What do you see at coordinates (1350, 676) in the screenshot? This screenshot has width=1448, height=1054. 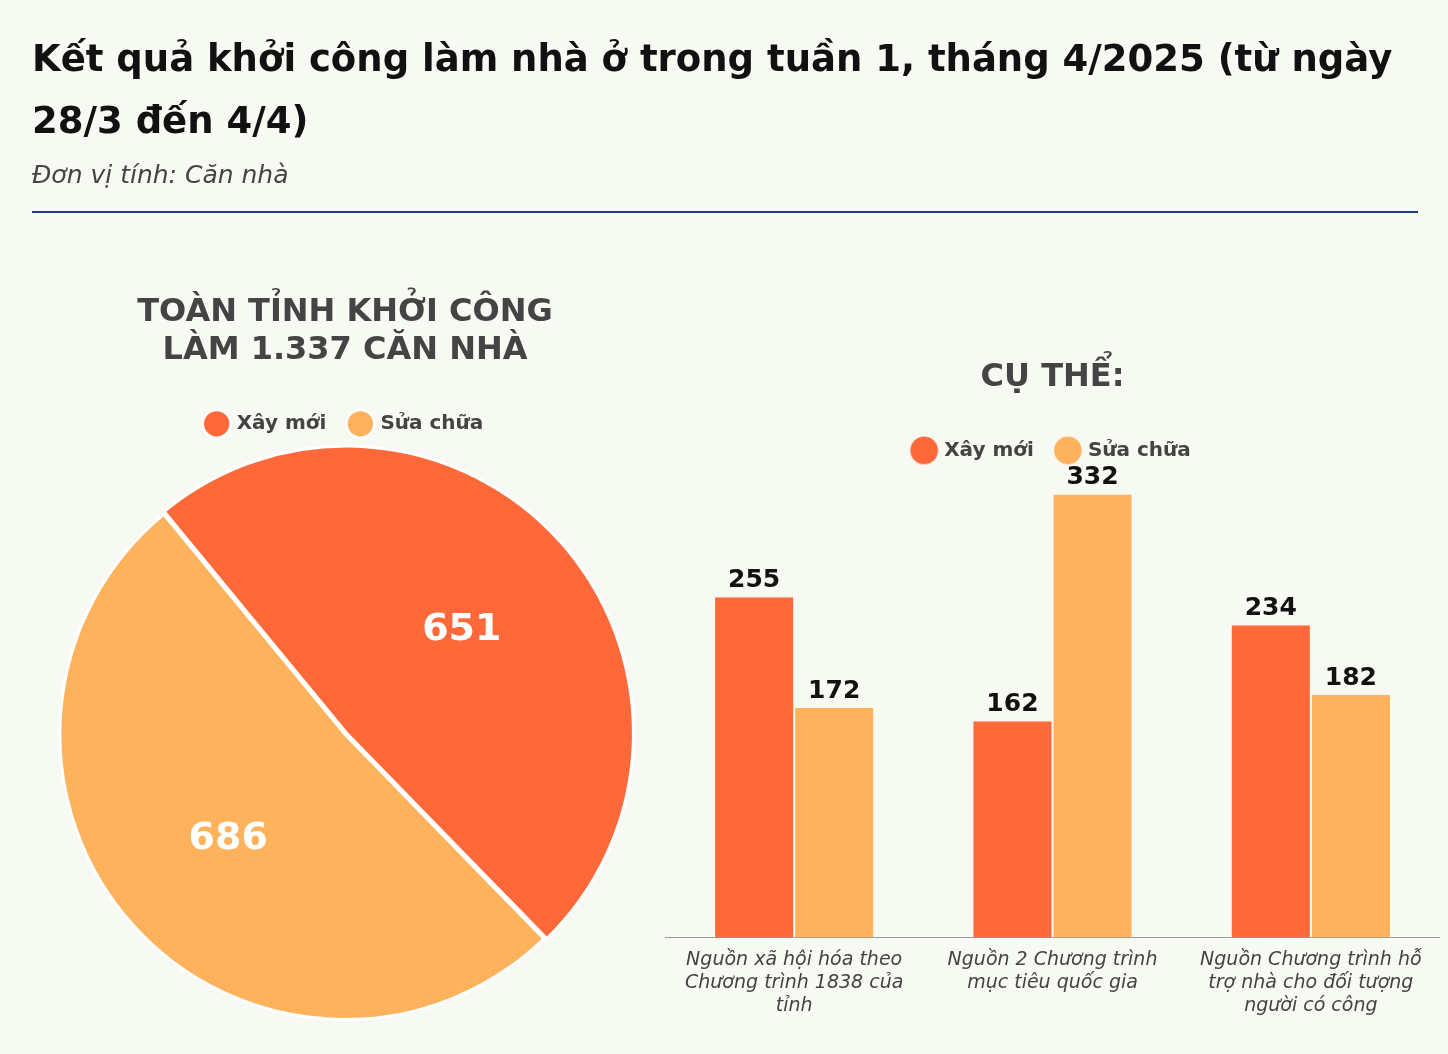 I see `data-label: 182` at bounding box center [1350, 676].